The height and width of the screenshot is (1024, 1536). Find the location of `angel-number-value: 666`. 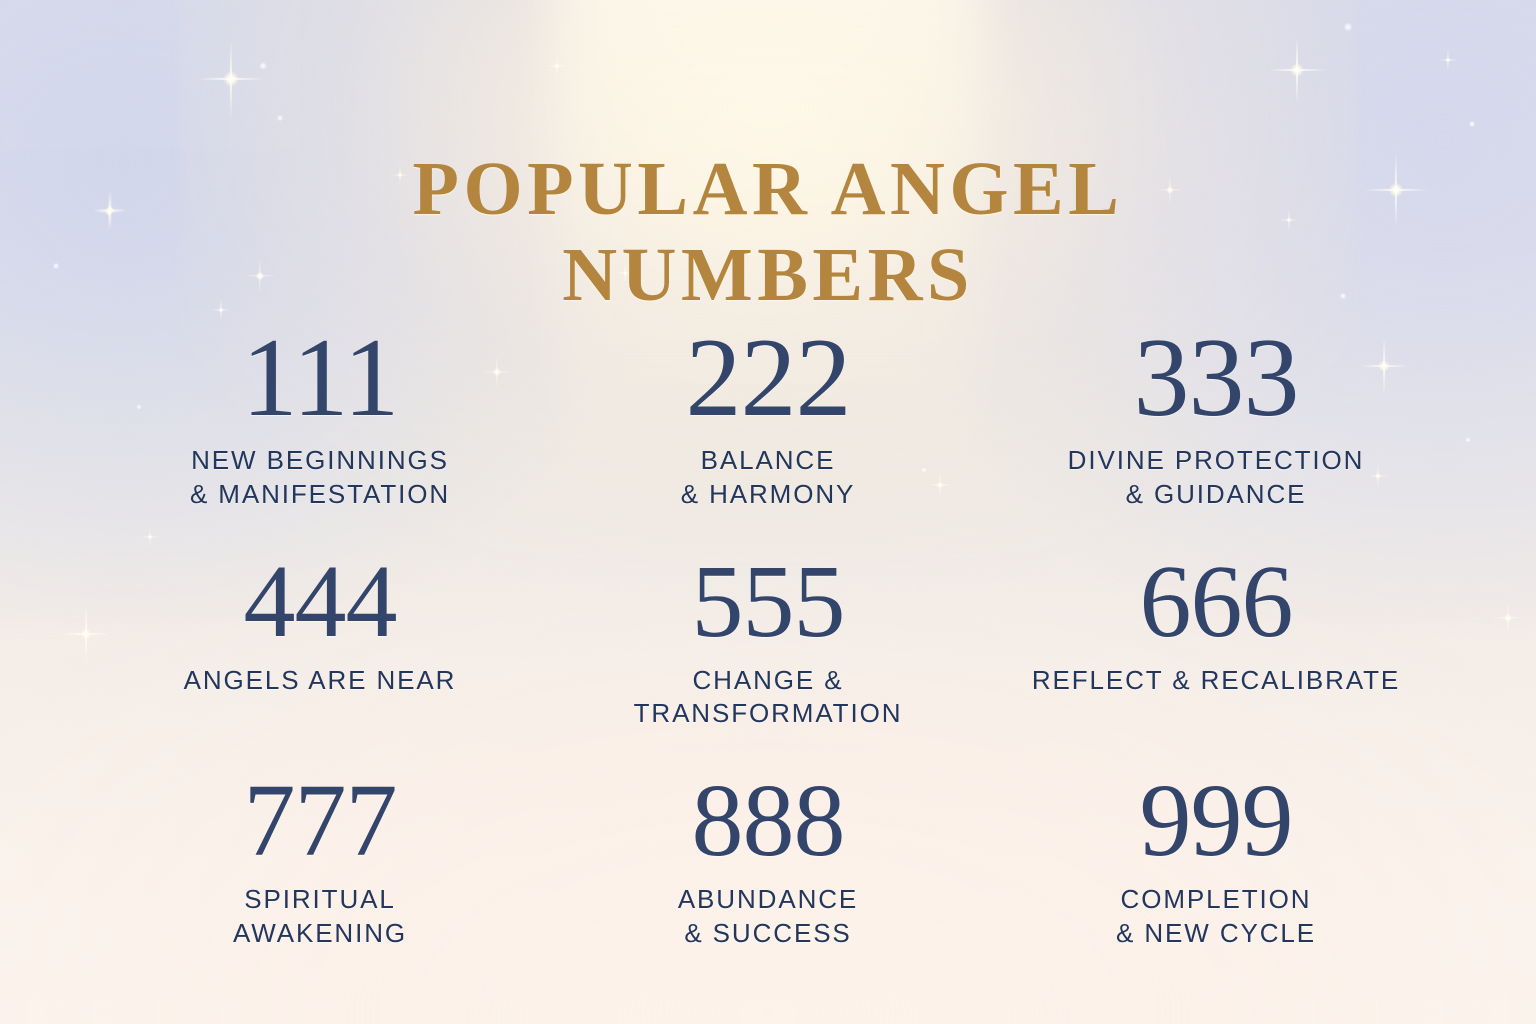

angel-number-value: 666 is located at coordinates (1216, 601).